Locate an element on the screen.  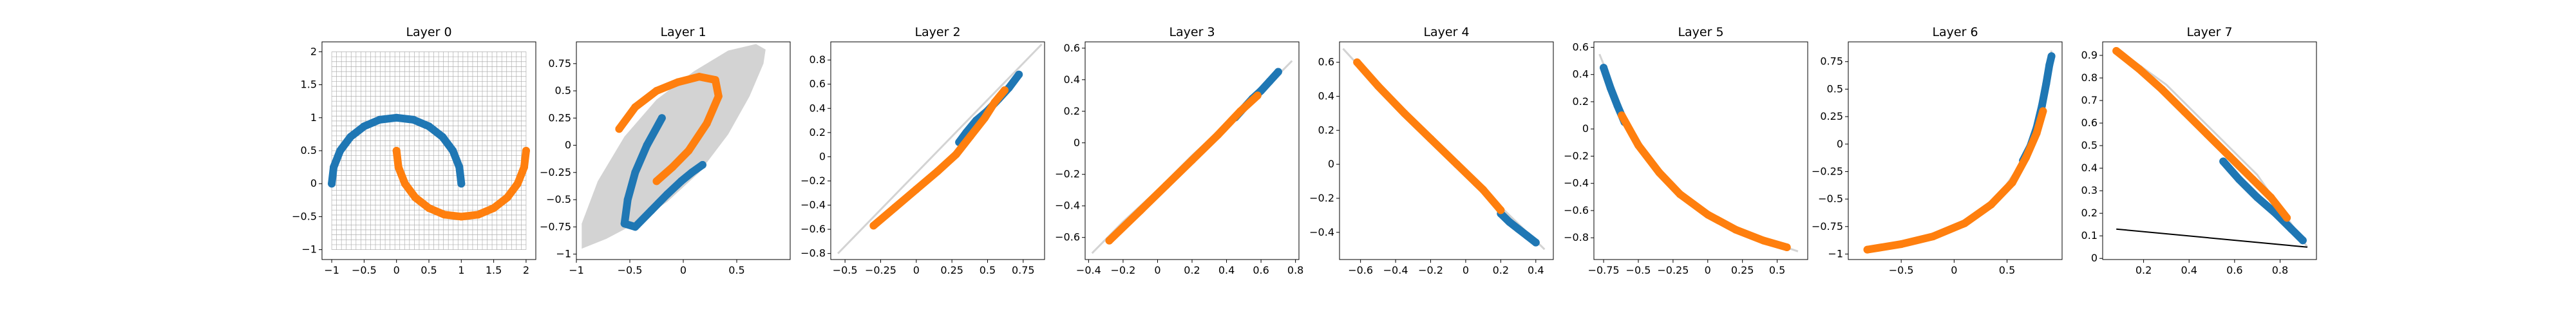
chart-title: Layer 6 is located at coordinates (1955, 32).